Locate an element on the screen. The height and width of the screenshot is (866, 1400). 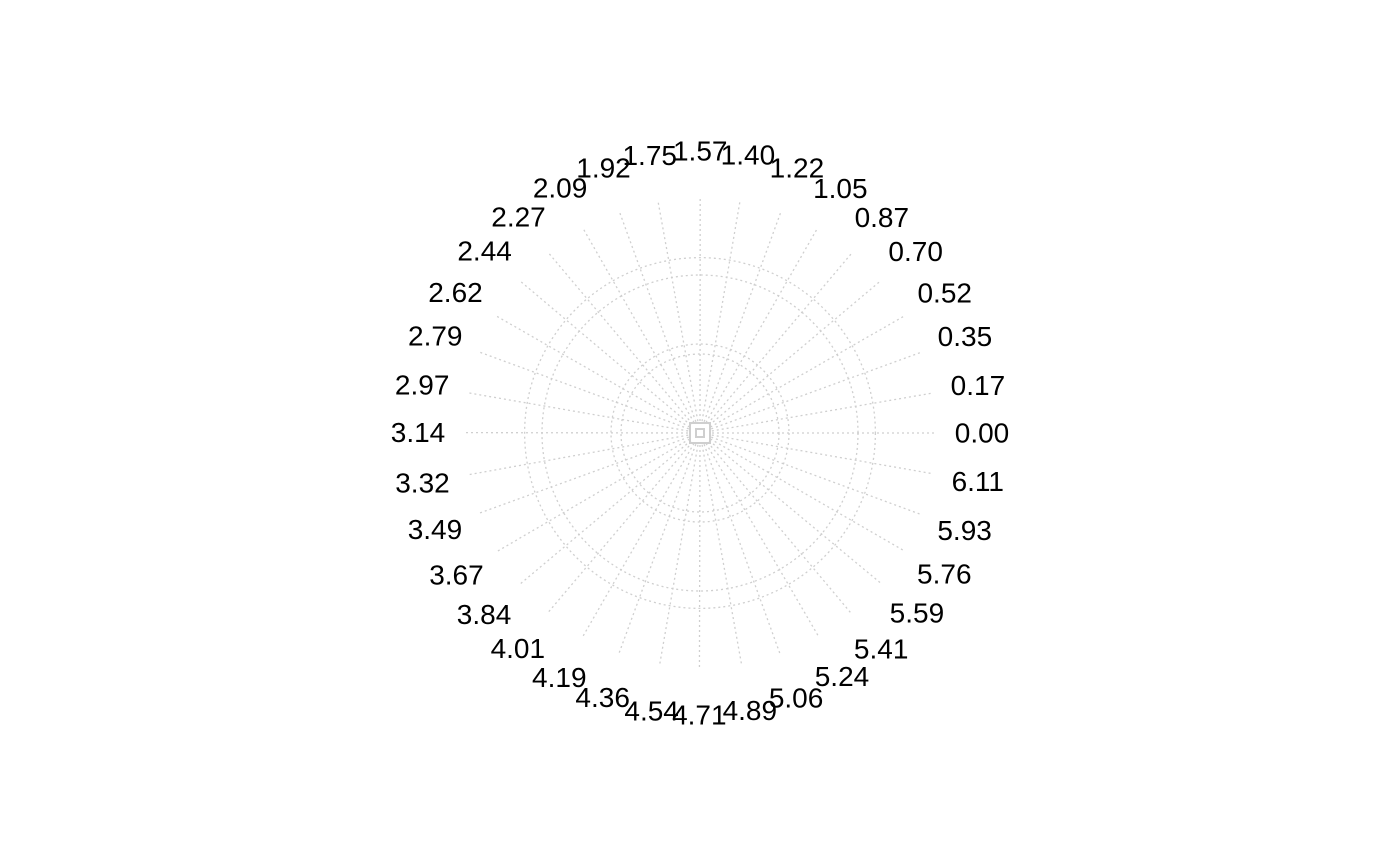
angle-tick-label: 5.93 is located at coordinates (964, 530).